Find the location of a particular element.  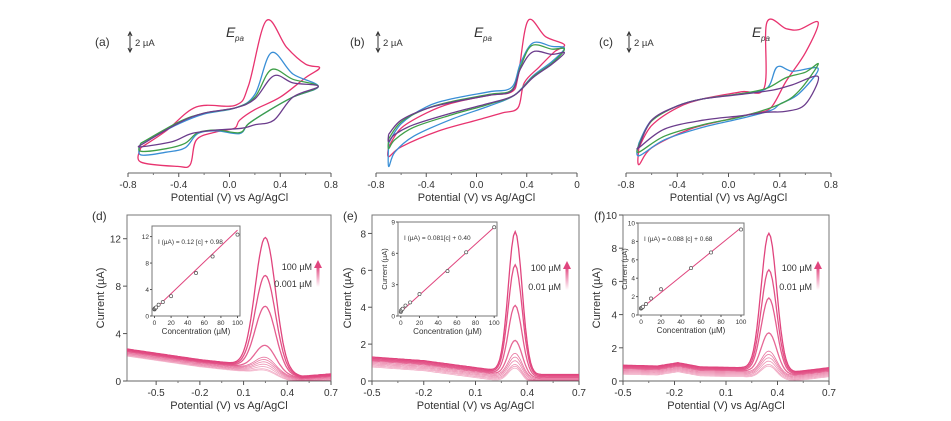

fit-equation: I (µA) = 0.088 [c] + 0.68 is located at coordinates (678, 239).